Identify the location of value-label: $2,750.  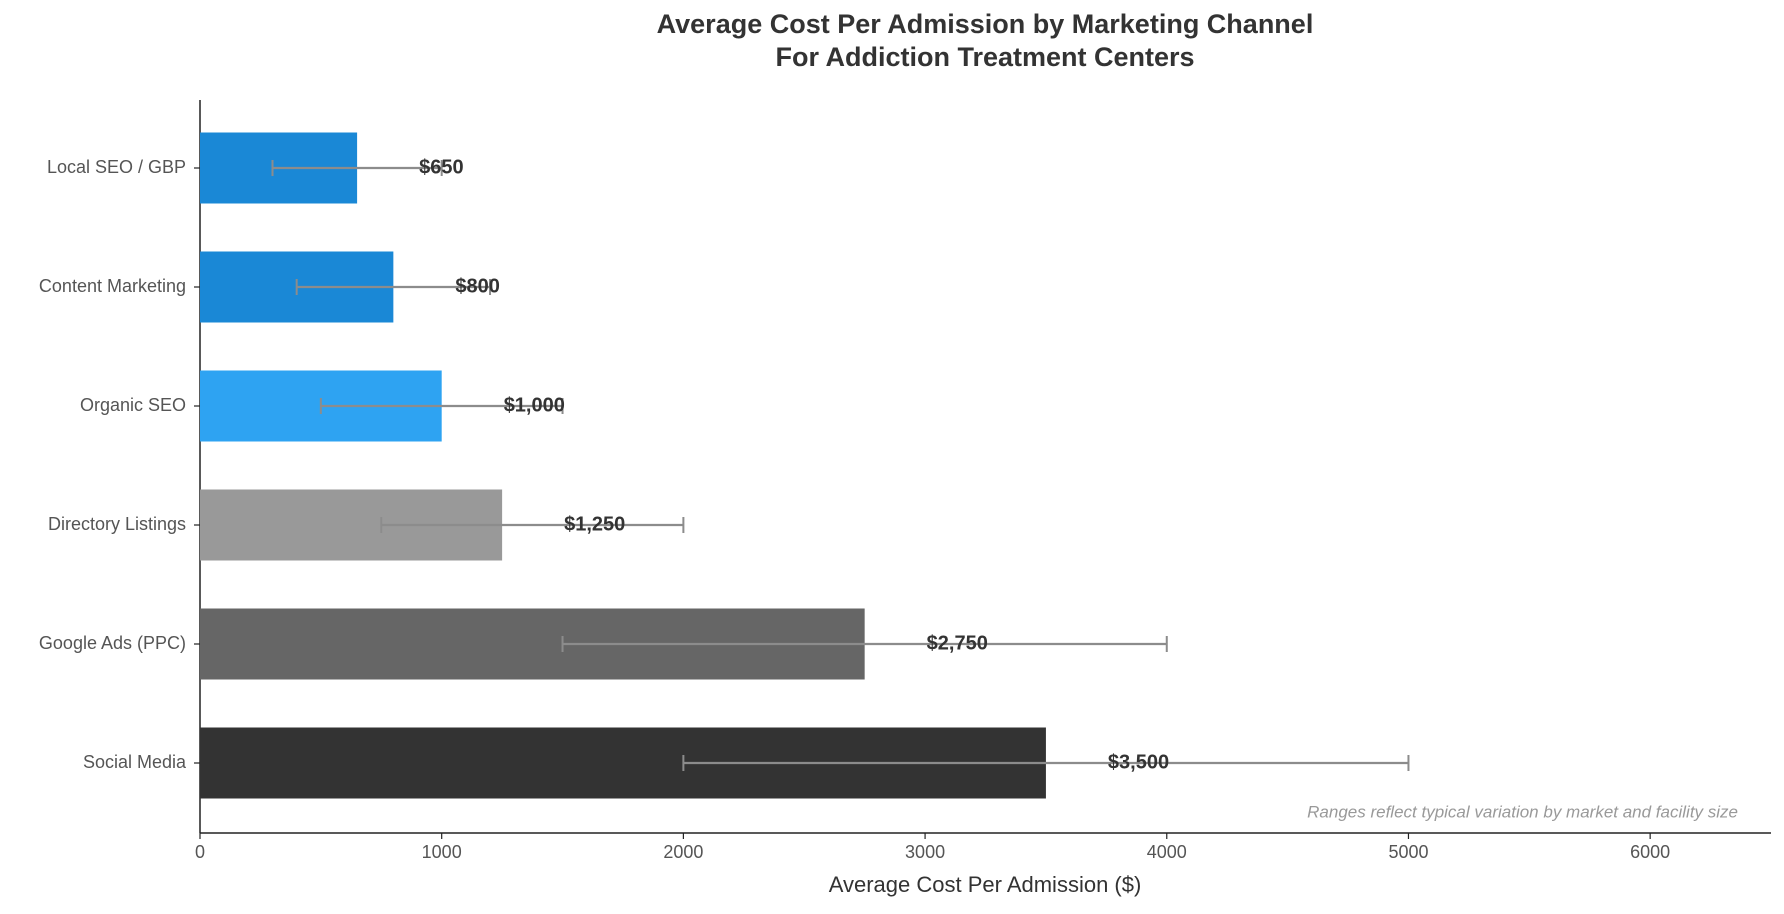
(957, 643).